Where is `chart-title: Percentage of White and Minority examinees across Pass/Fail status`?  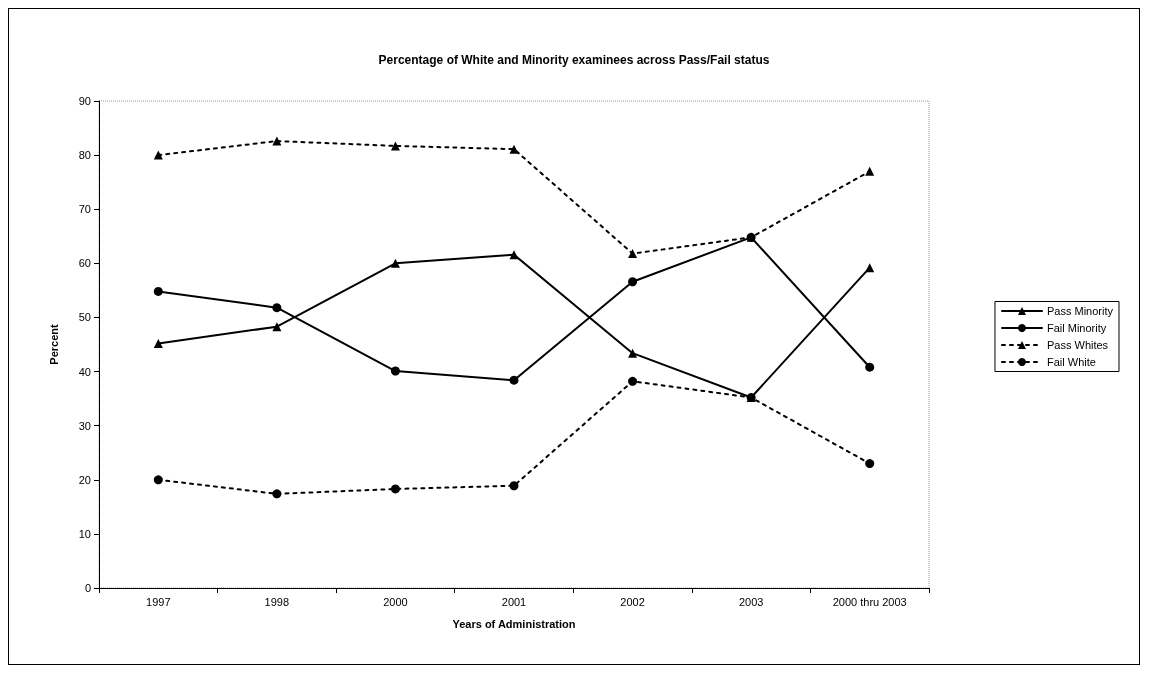
chart-title: Percentage of White and Minority examinees across Pass/Fail status is located at coordinates (574, 60).